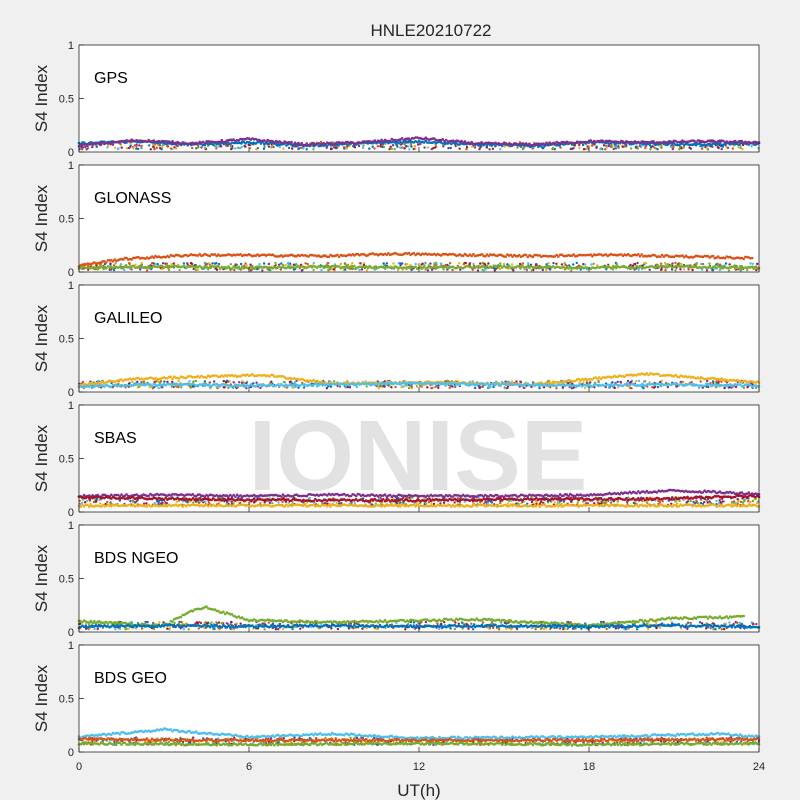  Describe the element at coordinates (431, 30) in the screenshot. I see `figure-title: HNLE20210722` at that location.